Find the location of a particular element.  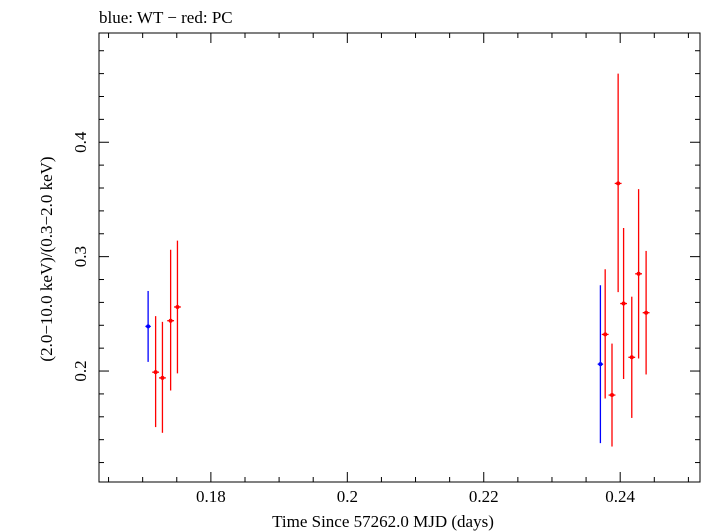

y-tick-label: 0.2 is located at coordinates (80, 370).